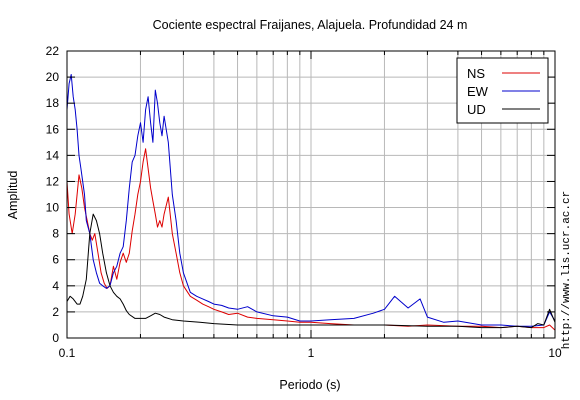  What do you see at coordinates (53, 51) in the screenshot?
I see `y-tick-label: 22` at bounding box center [53, 51].